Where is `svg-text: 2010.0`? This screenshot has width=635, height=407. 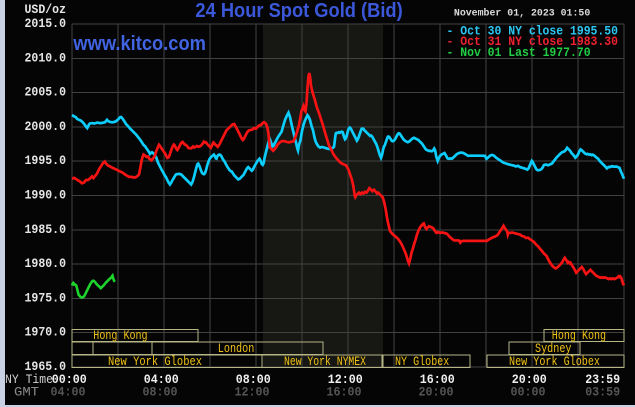 svg-text: 2010.0 is located at coordinates (46, 57).